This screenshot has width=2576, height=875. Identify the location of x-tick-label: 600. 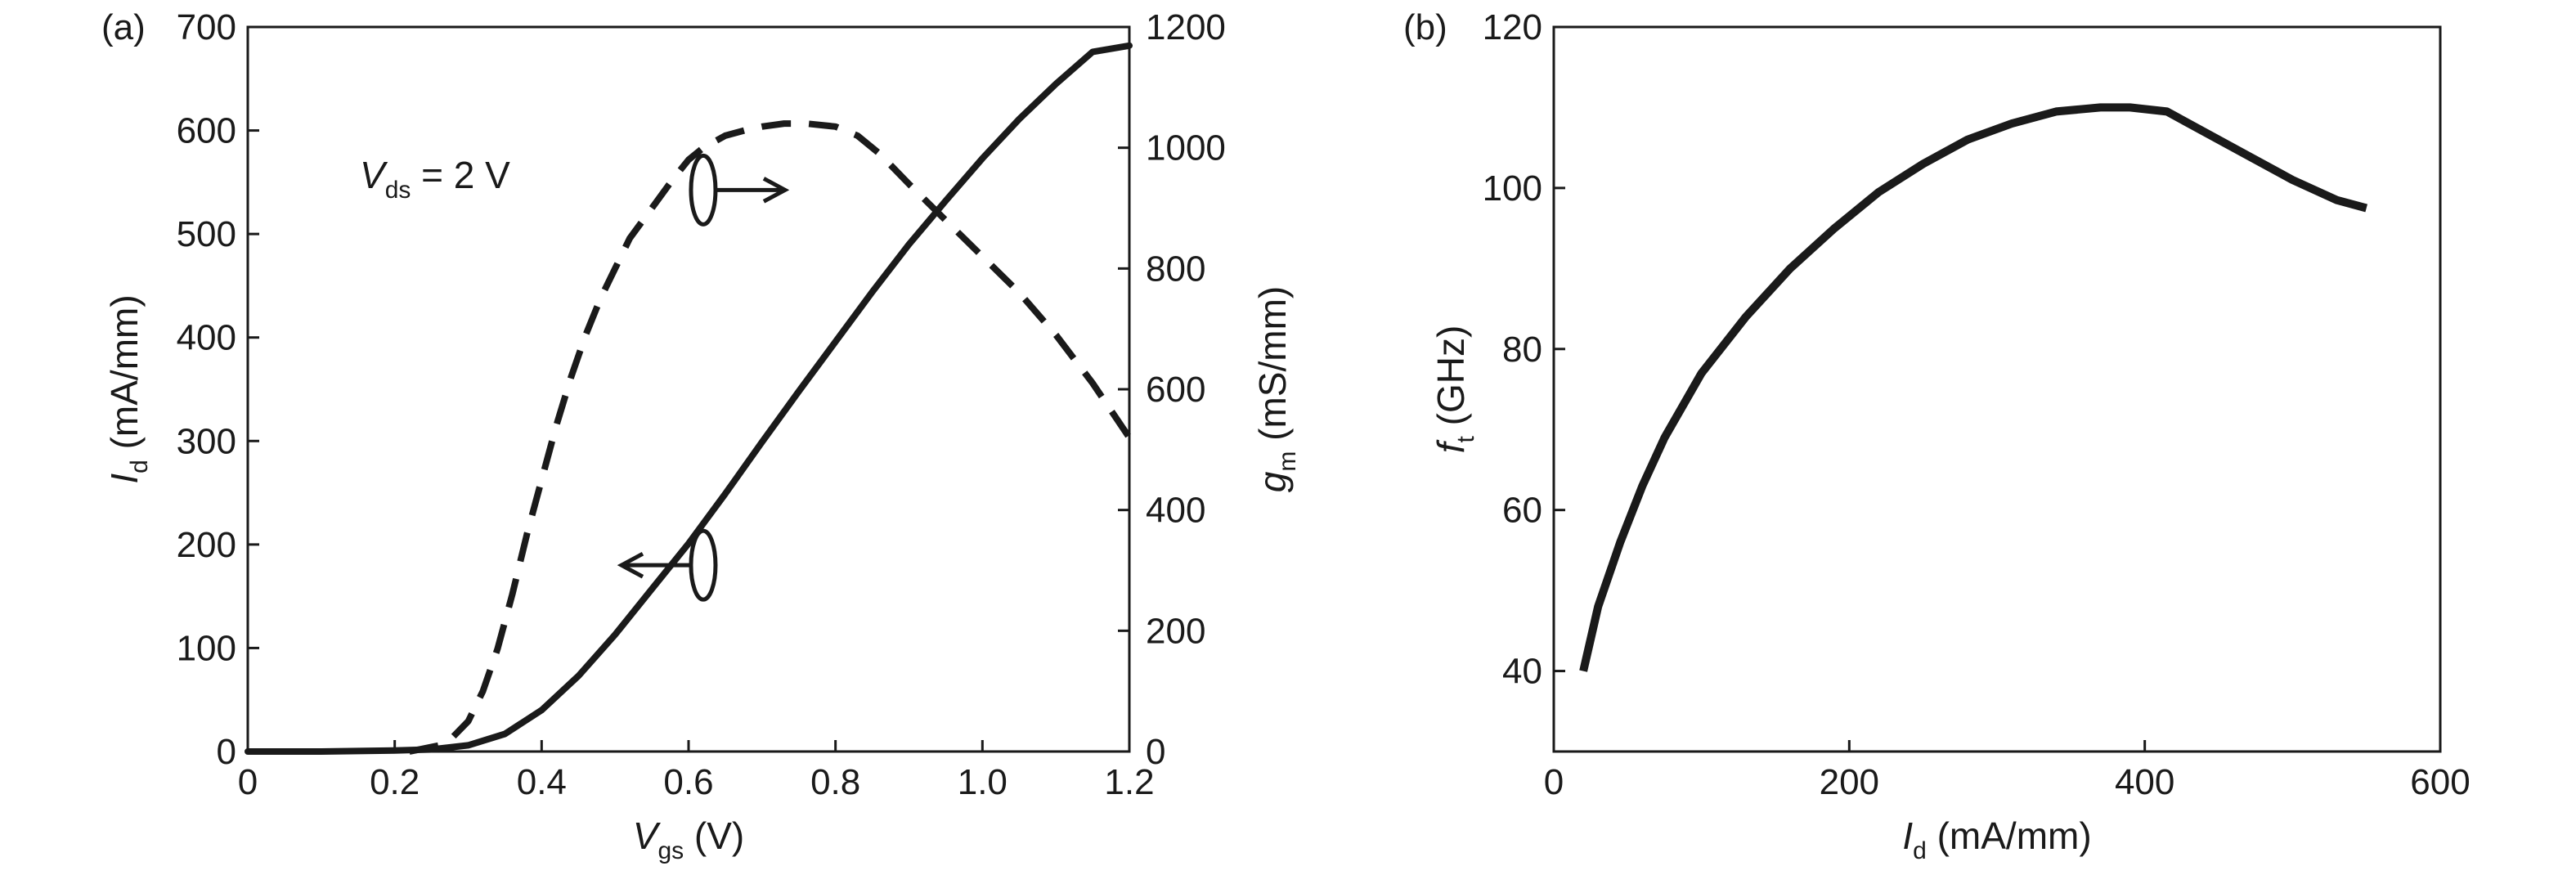
(2440, 782).